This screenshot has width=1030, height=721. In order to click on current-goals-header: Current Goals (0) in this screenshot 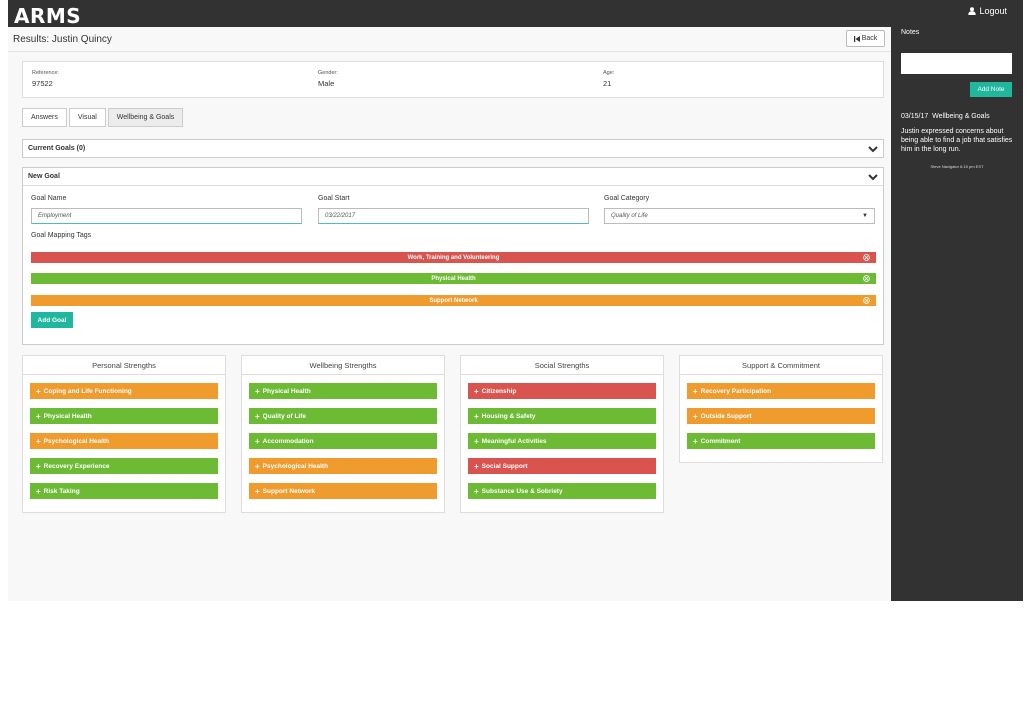, I will do `click(453, 148)`.